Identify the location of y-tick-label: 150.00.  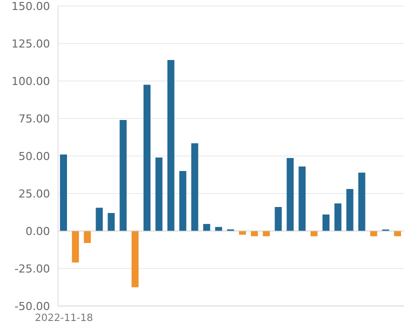
(31, 6).